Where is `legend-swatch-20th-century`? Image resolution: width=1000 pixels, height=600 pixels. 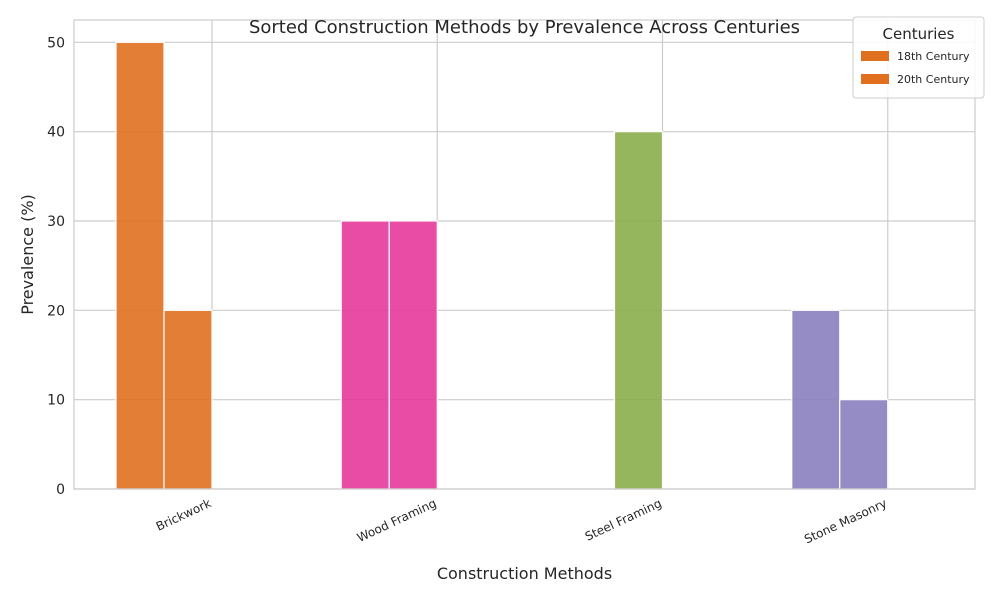 legend-swatch-20th-century is located at coordinates (875, 79).